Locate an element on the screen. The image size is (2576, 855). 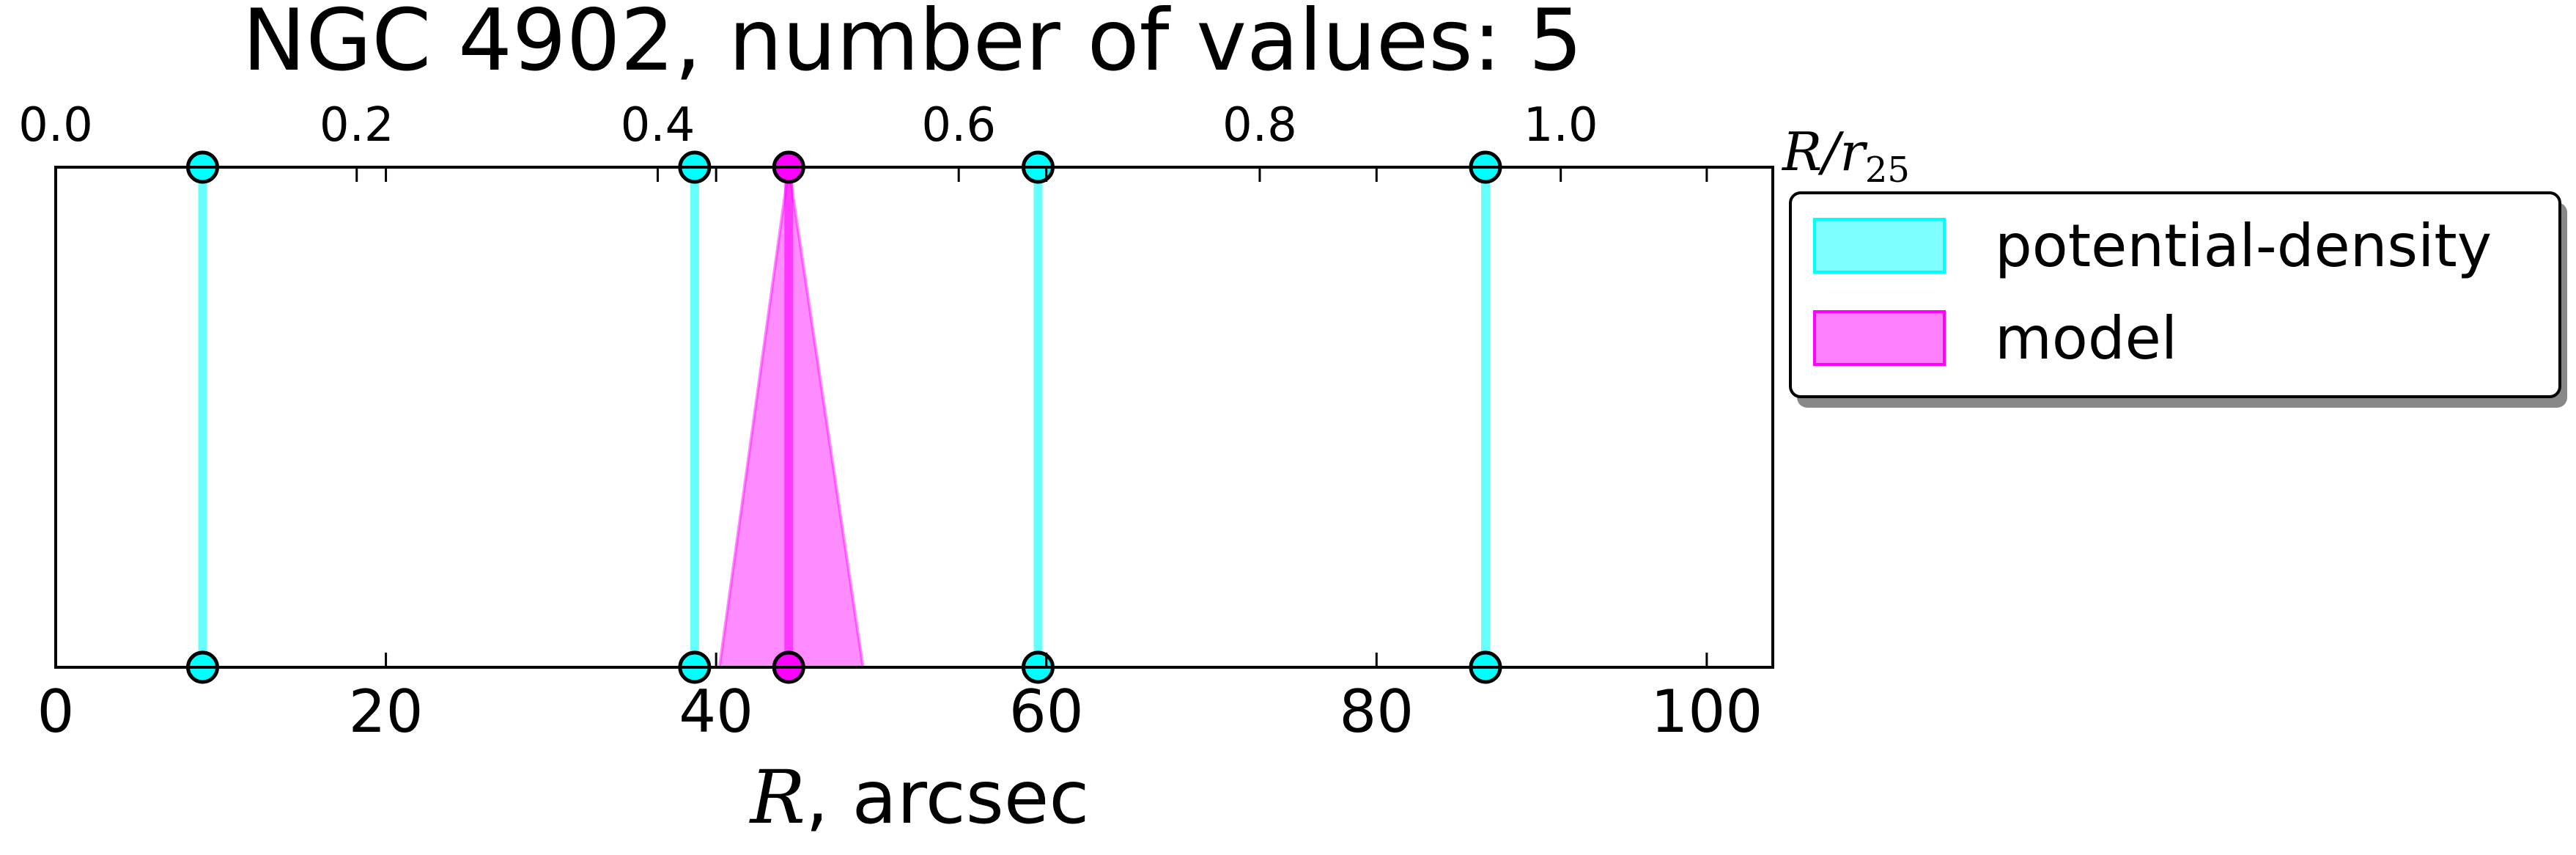
top-axis-label-var: R/r is located at coordinates (1824, 152).